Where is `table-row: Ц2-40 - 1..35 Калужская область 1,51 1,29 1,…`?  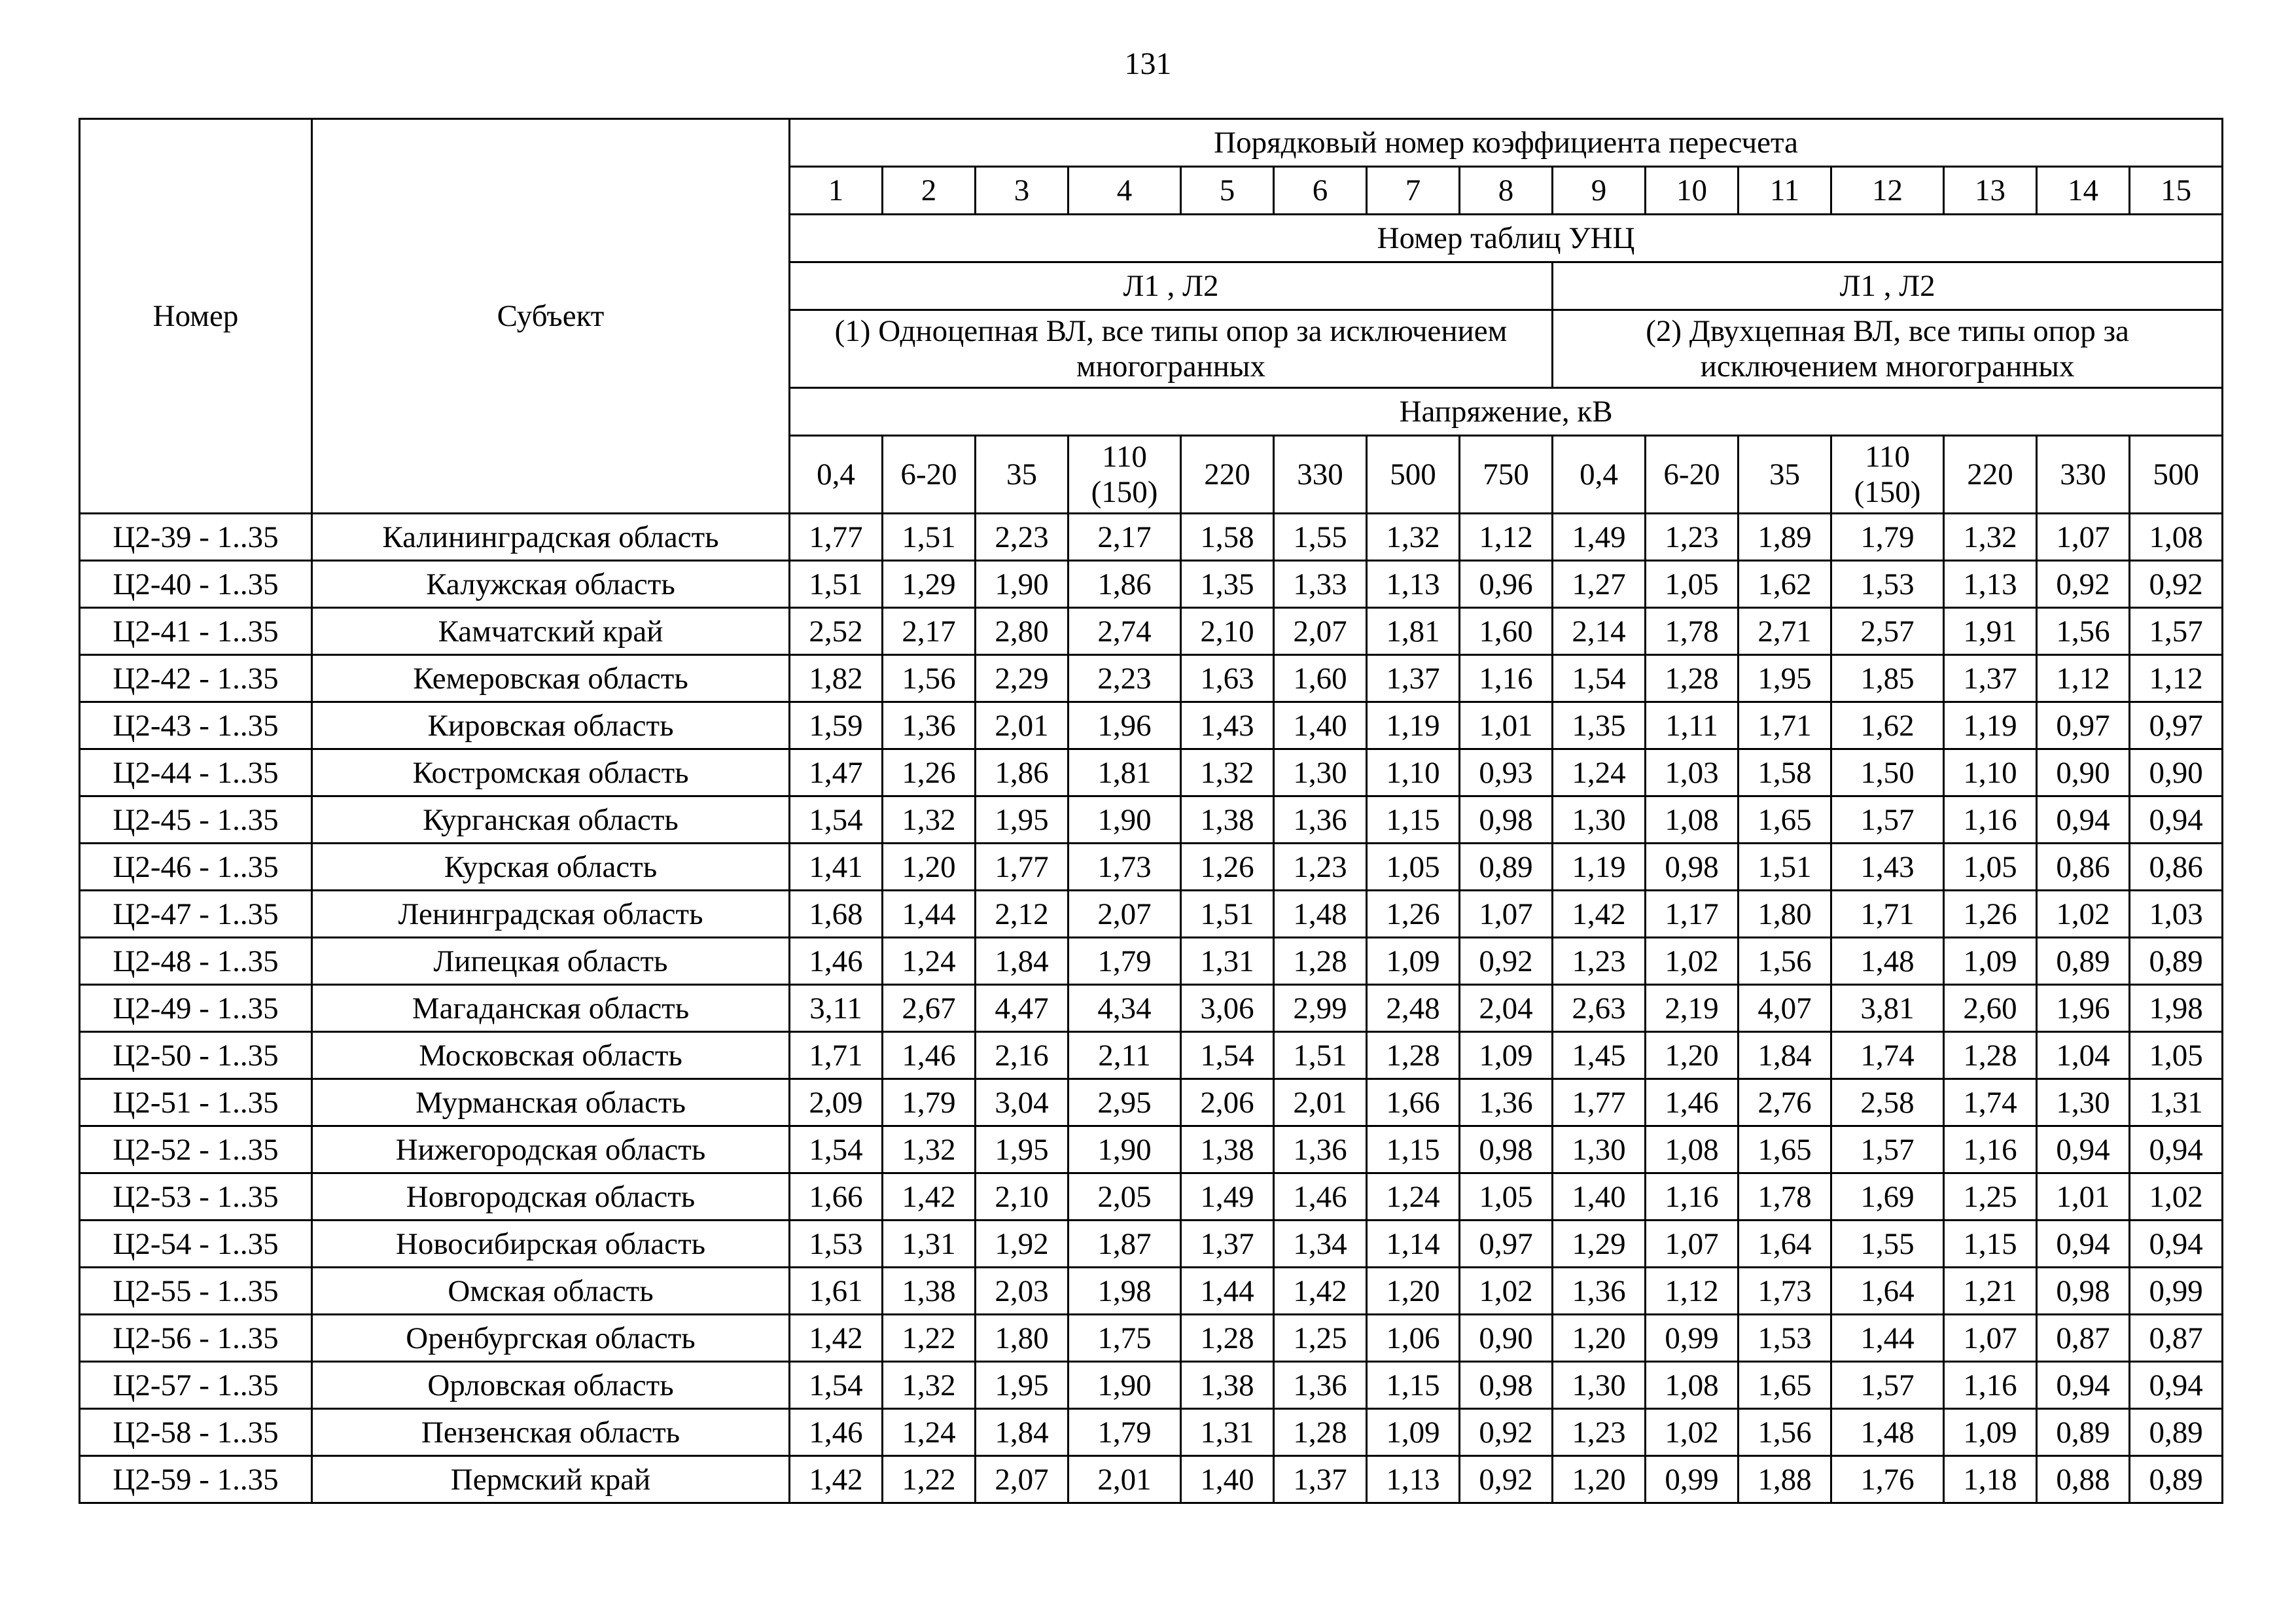
table-row: Ц2-40 - 1..35 Калужская область 1,51 1,29 1,… is located at coordinates (1152, 584).